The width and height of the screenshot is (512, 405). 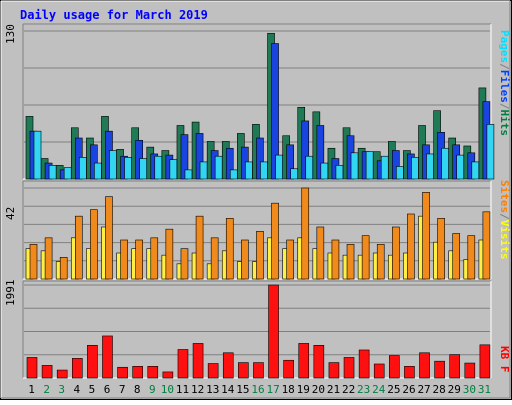 I want to click on x-tick-label: 8, so click(x=137, y=389).